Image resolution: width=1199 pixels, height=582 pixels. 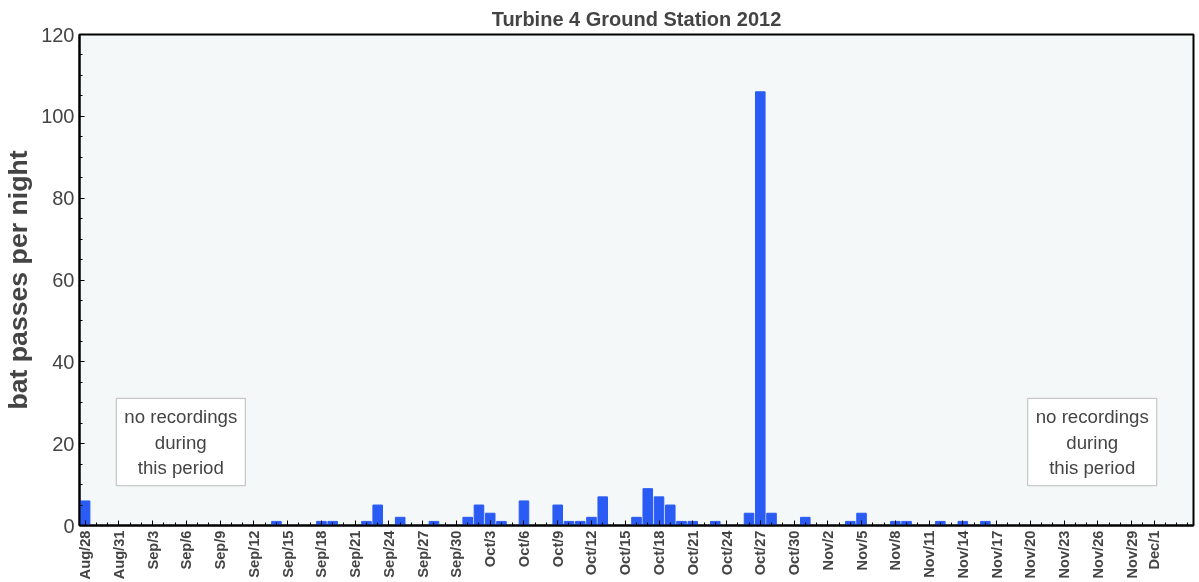 What do you see at coordinates (18, 280) in the screenshot?
I see `y-axis-title: bat passes per night` at bounding box center [18, 280].